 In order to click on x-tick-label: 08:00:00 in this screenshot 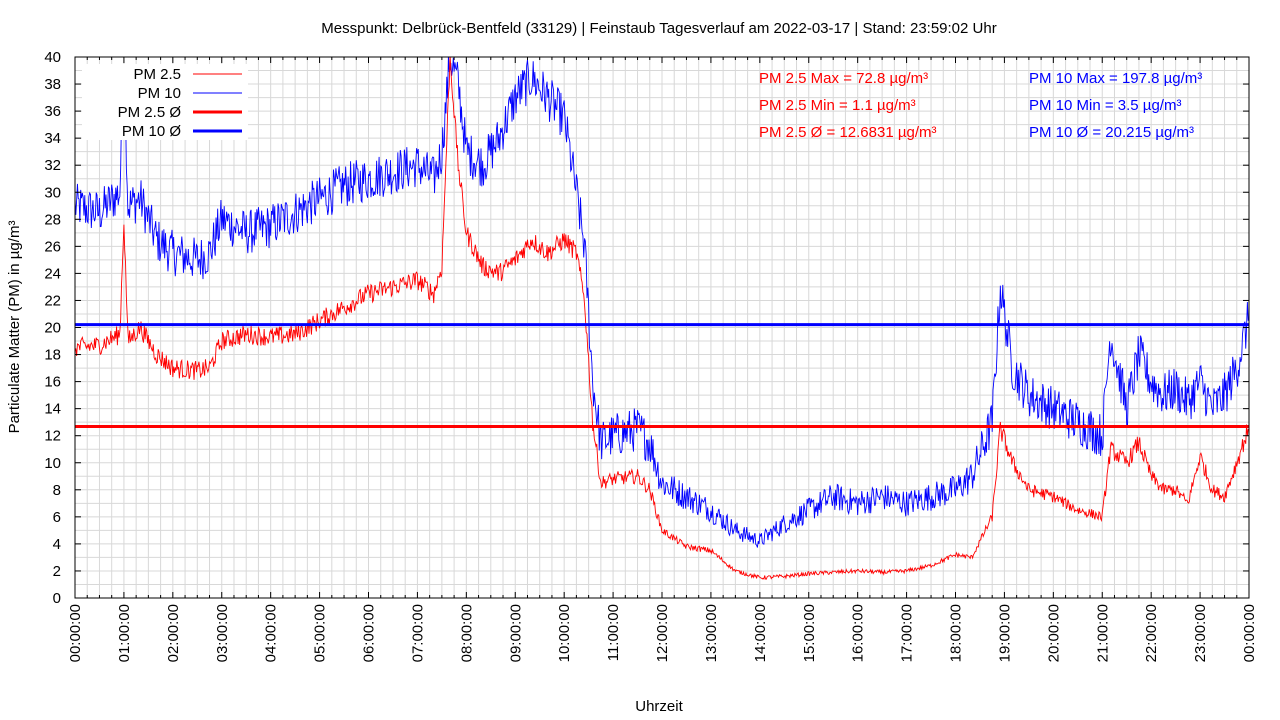, I will do `click(466, 633)`.